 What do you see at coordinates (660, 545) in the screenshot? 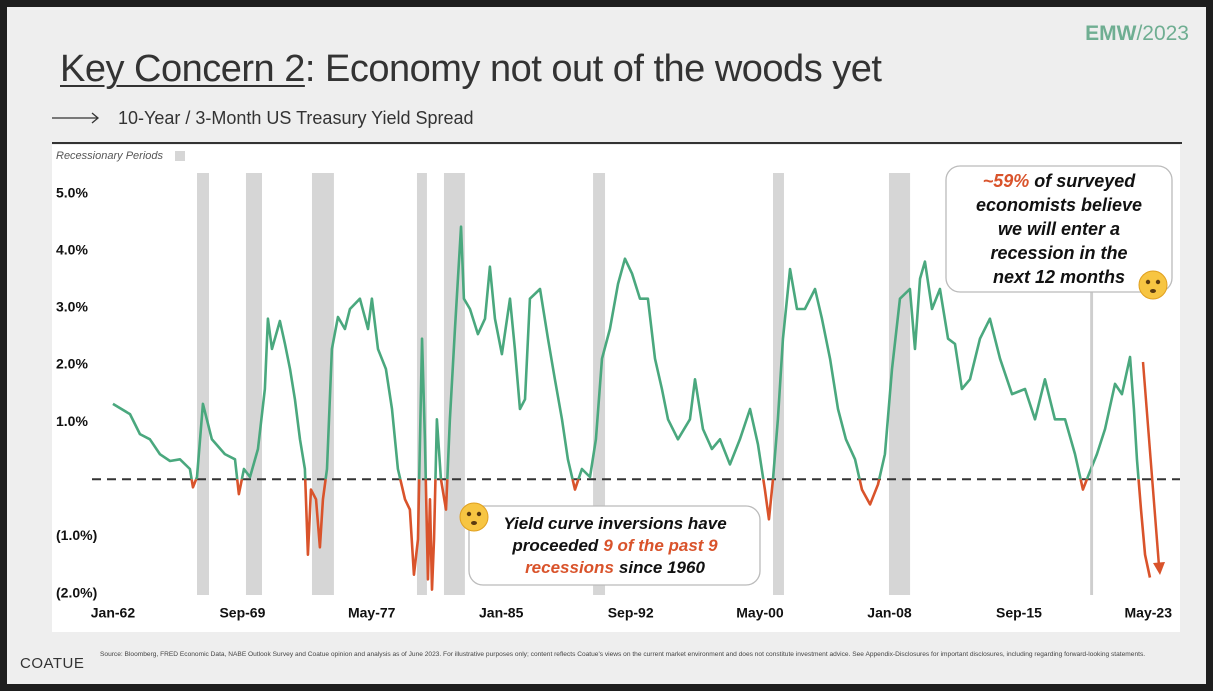
I see `callout-text: 9 of the past 9` at bounding box center [660, 545].